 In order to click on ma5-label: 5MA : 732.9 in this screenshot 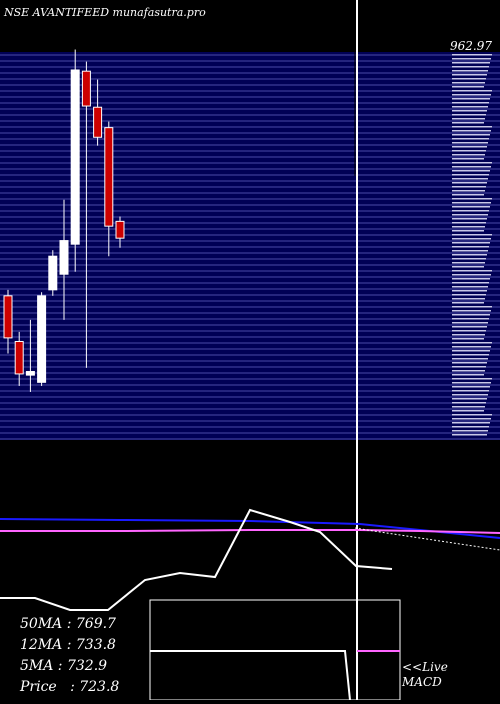, I will do `click(64, 666)`.